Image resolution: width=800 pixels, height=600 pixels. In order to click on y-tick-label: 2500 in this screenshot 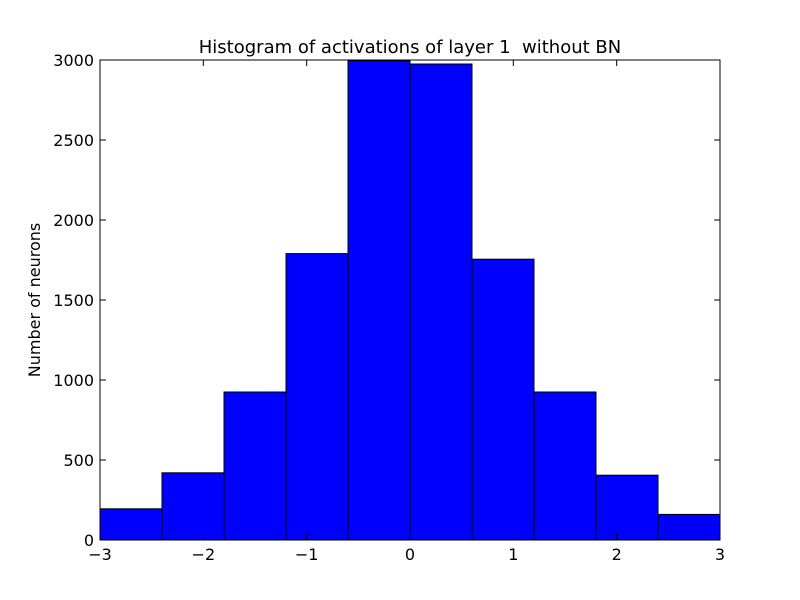, I will do `click(73, 140)`.